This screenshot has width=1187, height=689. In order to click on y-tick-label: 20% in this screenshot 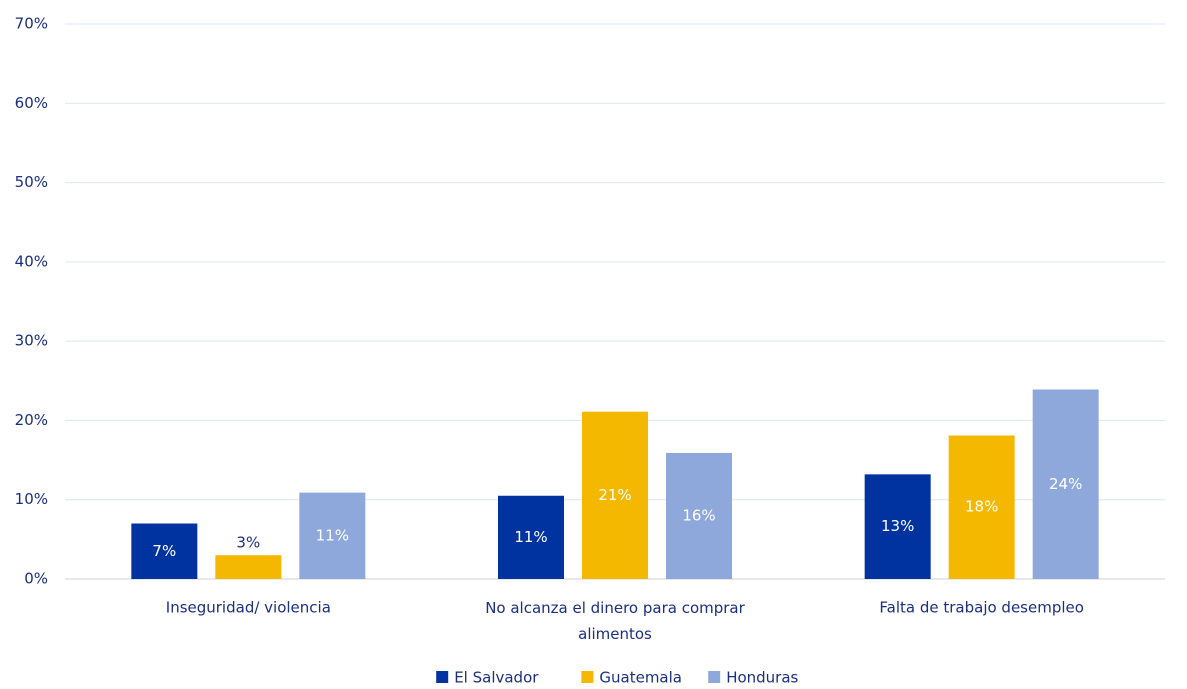, I will do `click(31, 420)`.